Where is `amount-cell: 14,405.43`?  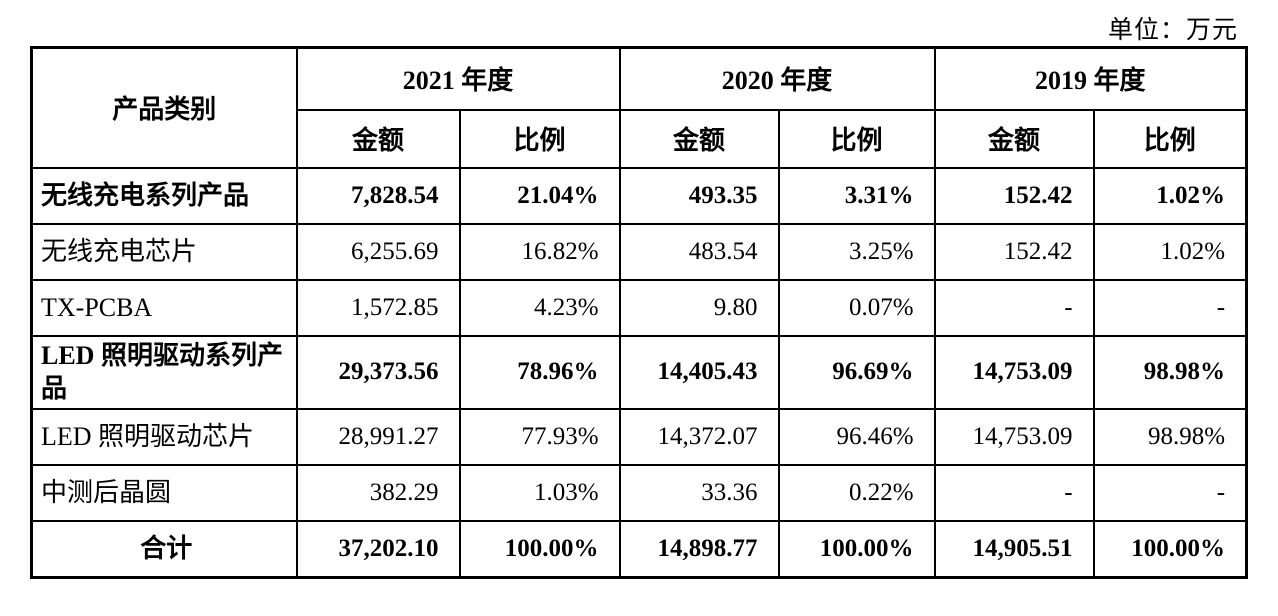
amount-cell: 14,405.43 is located at coordinates (699, 372).